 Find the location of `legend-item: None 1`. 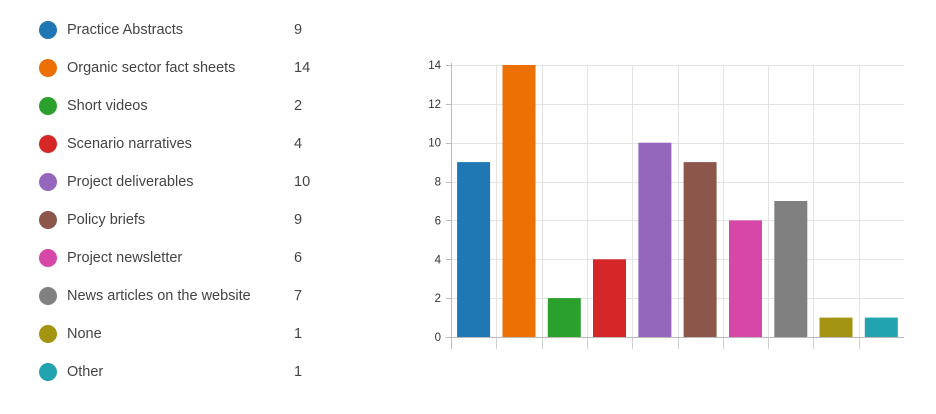

legend-item: None 1 is located at coordinates (165, 333).